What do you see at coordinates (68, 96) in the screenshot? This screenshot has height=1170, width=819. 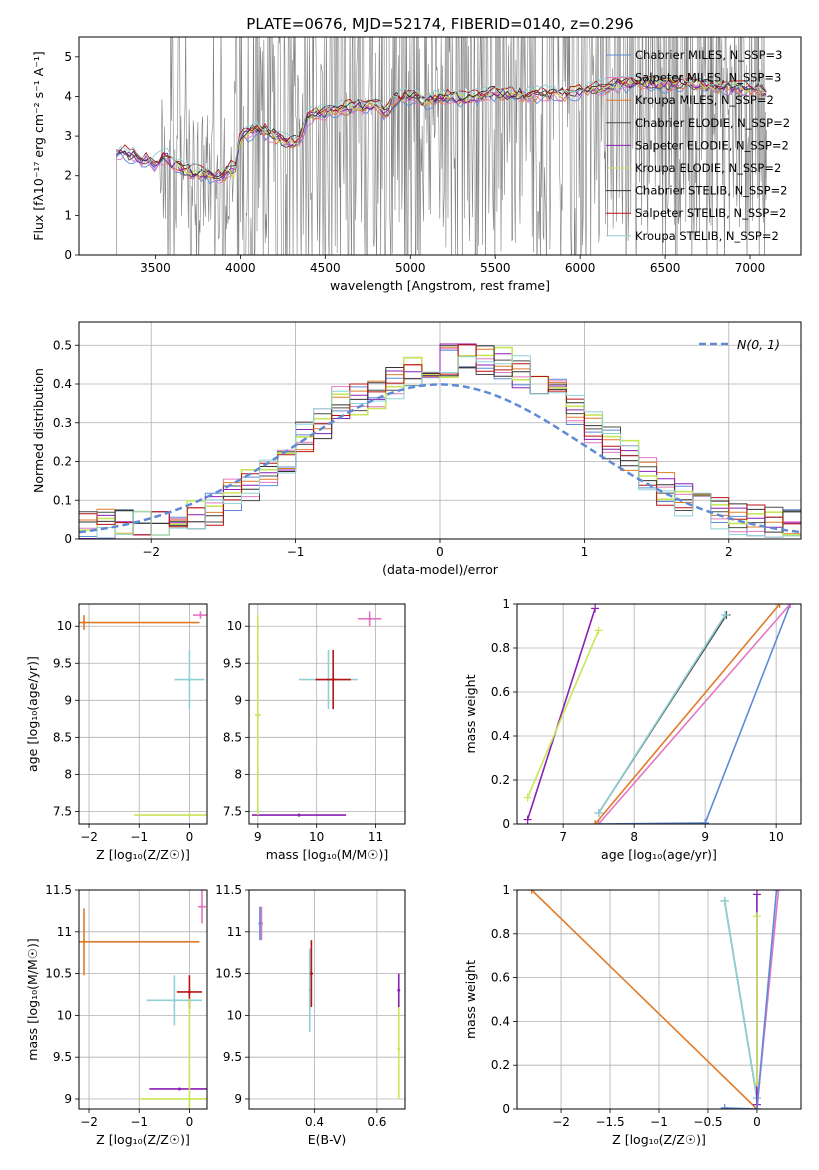 I see `y-tick-label: 4` at bounding box center [68, 96].